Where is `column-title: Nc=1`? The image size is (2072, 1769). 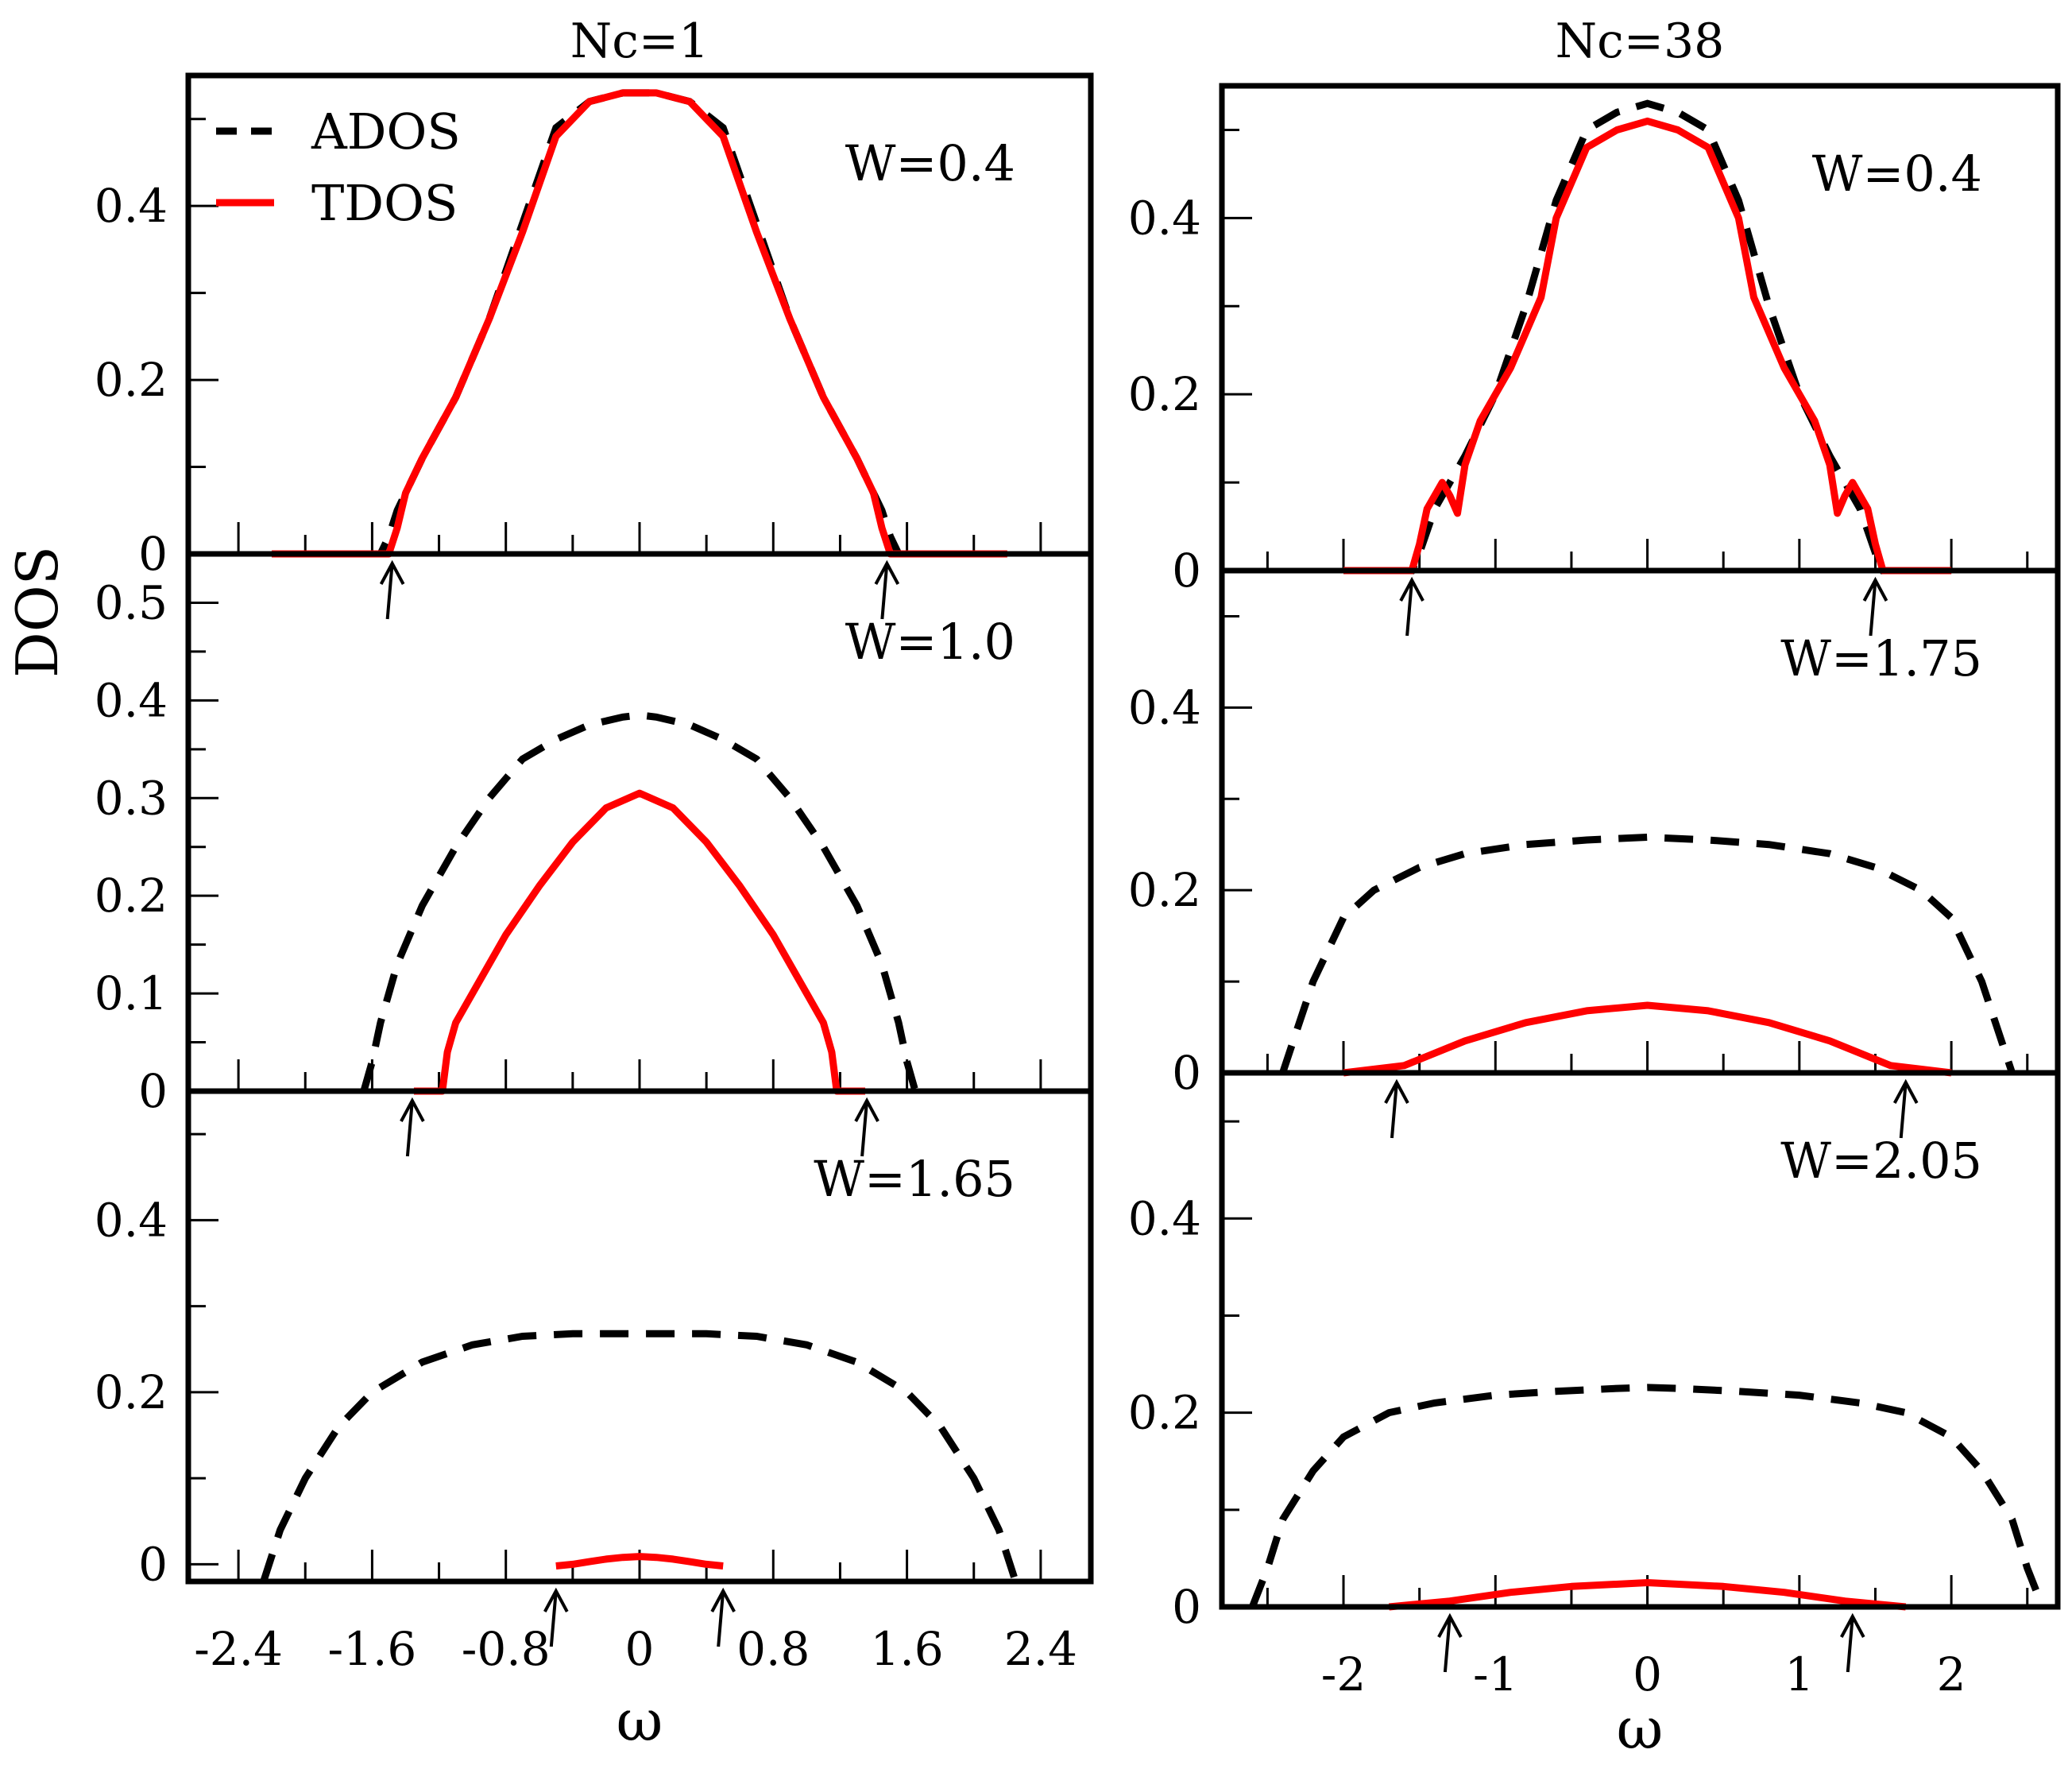
column-title: Nc=1 is located at coordinates (639, 41).